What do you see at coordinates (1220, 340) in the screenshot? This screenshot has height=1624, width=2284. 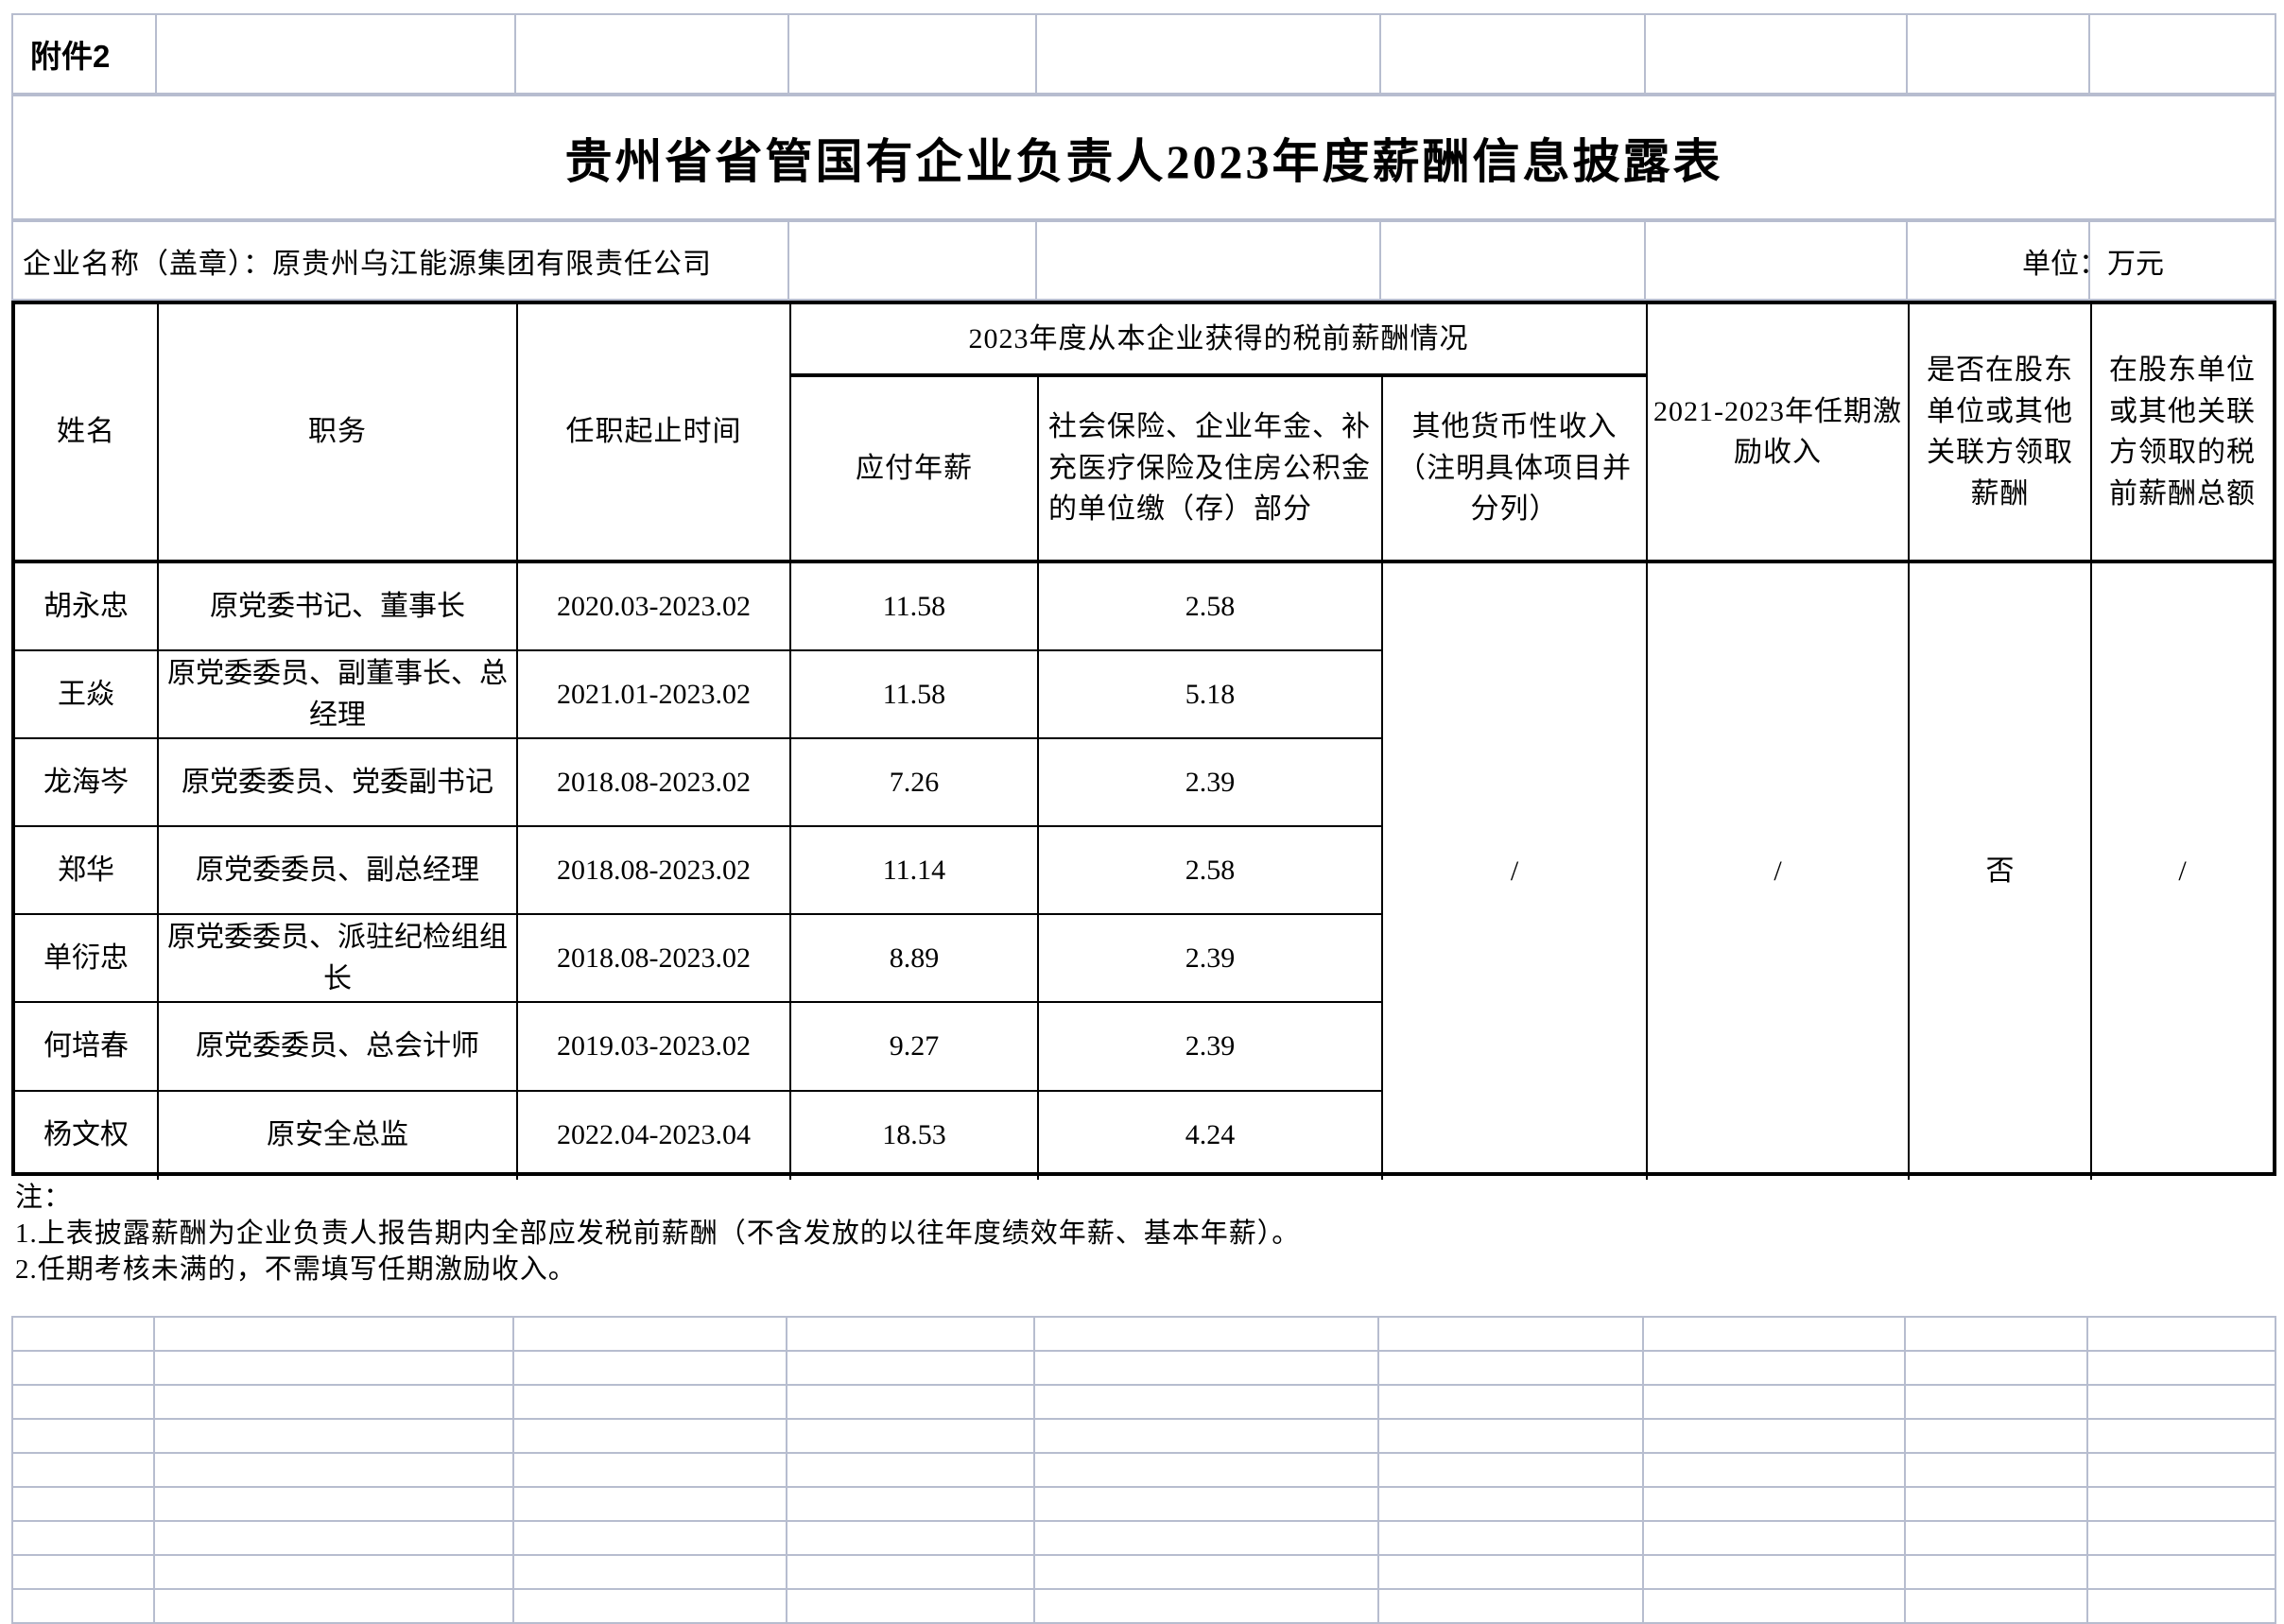 I see `header-salary-group: 2023年度从本企业获得的税前薪酬情况` at bounding box center [1220, 340].